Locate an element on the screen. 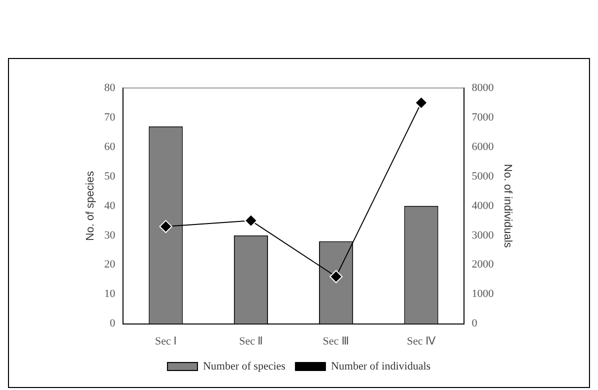  x-tick-label: Sec Ⅰ is located at coordinates (165, 341).